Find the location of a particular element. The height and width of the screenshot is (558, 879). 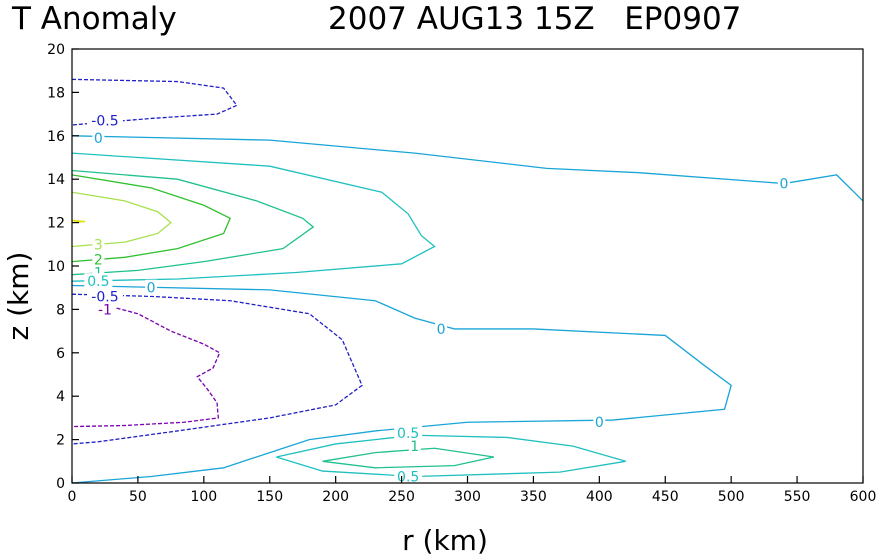

chart-title-right: 2007 AUG13 15Z EP0907 is located at coordinates (534, 19).